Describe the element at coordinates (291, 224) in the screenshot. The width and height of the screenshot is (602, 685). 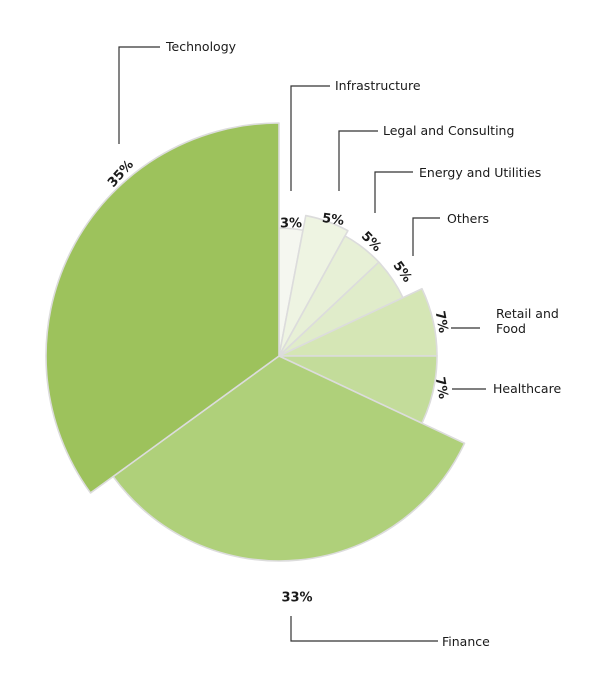
I see `data-label-infrastructure: 3%` at that location.